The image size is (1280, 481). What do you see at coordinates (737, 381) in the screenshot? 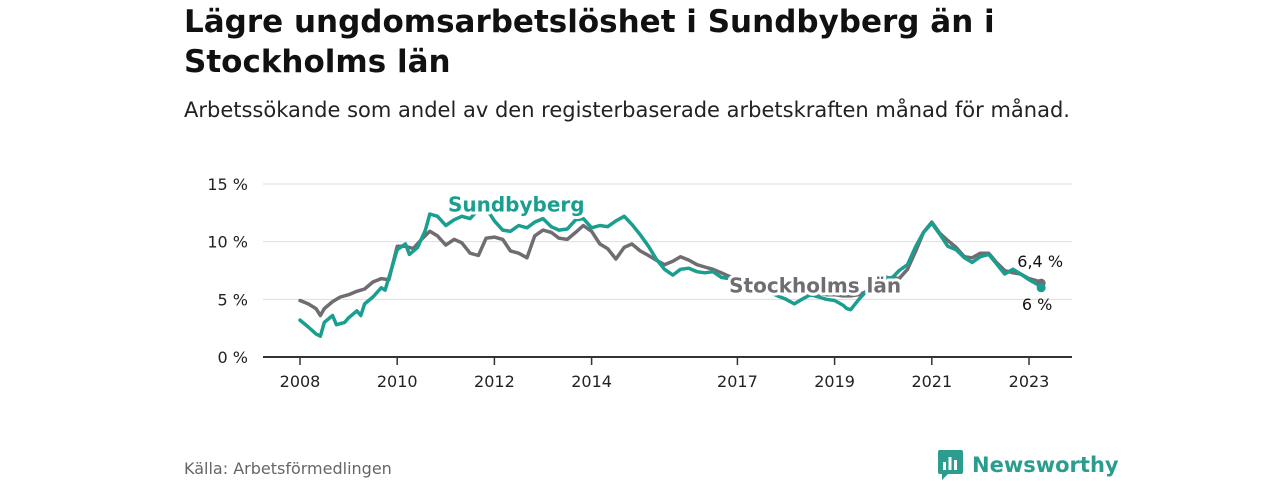
I see `x-tick-label: 2017` at bounding box center [737, 381].